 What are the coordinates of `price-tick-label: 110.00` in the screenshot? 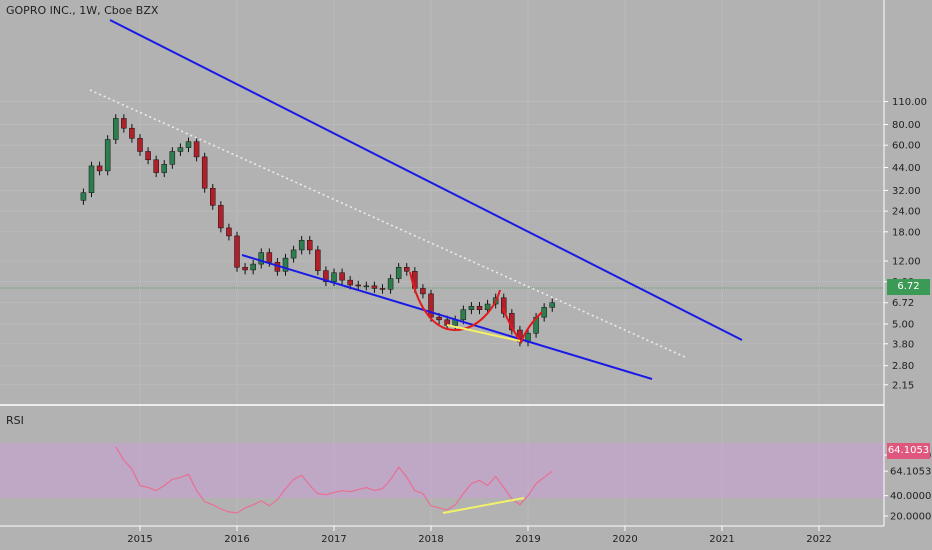 It's located at (909, 102).